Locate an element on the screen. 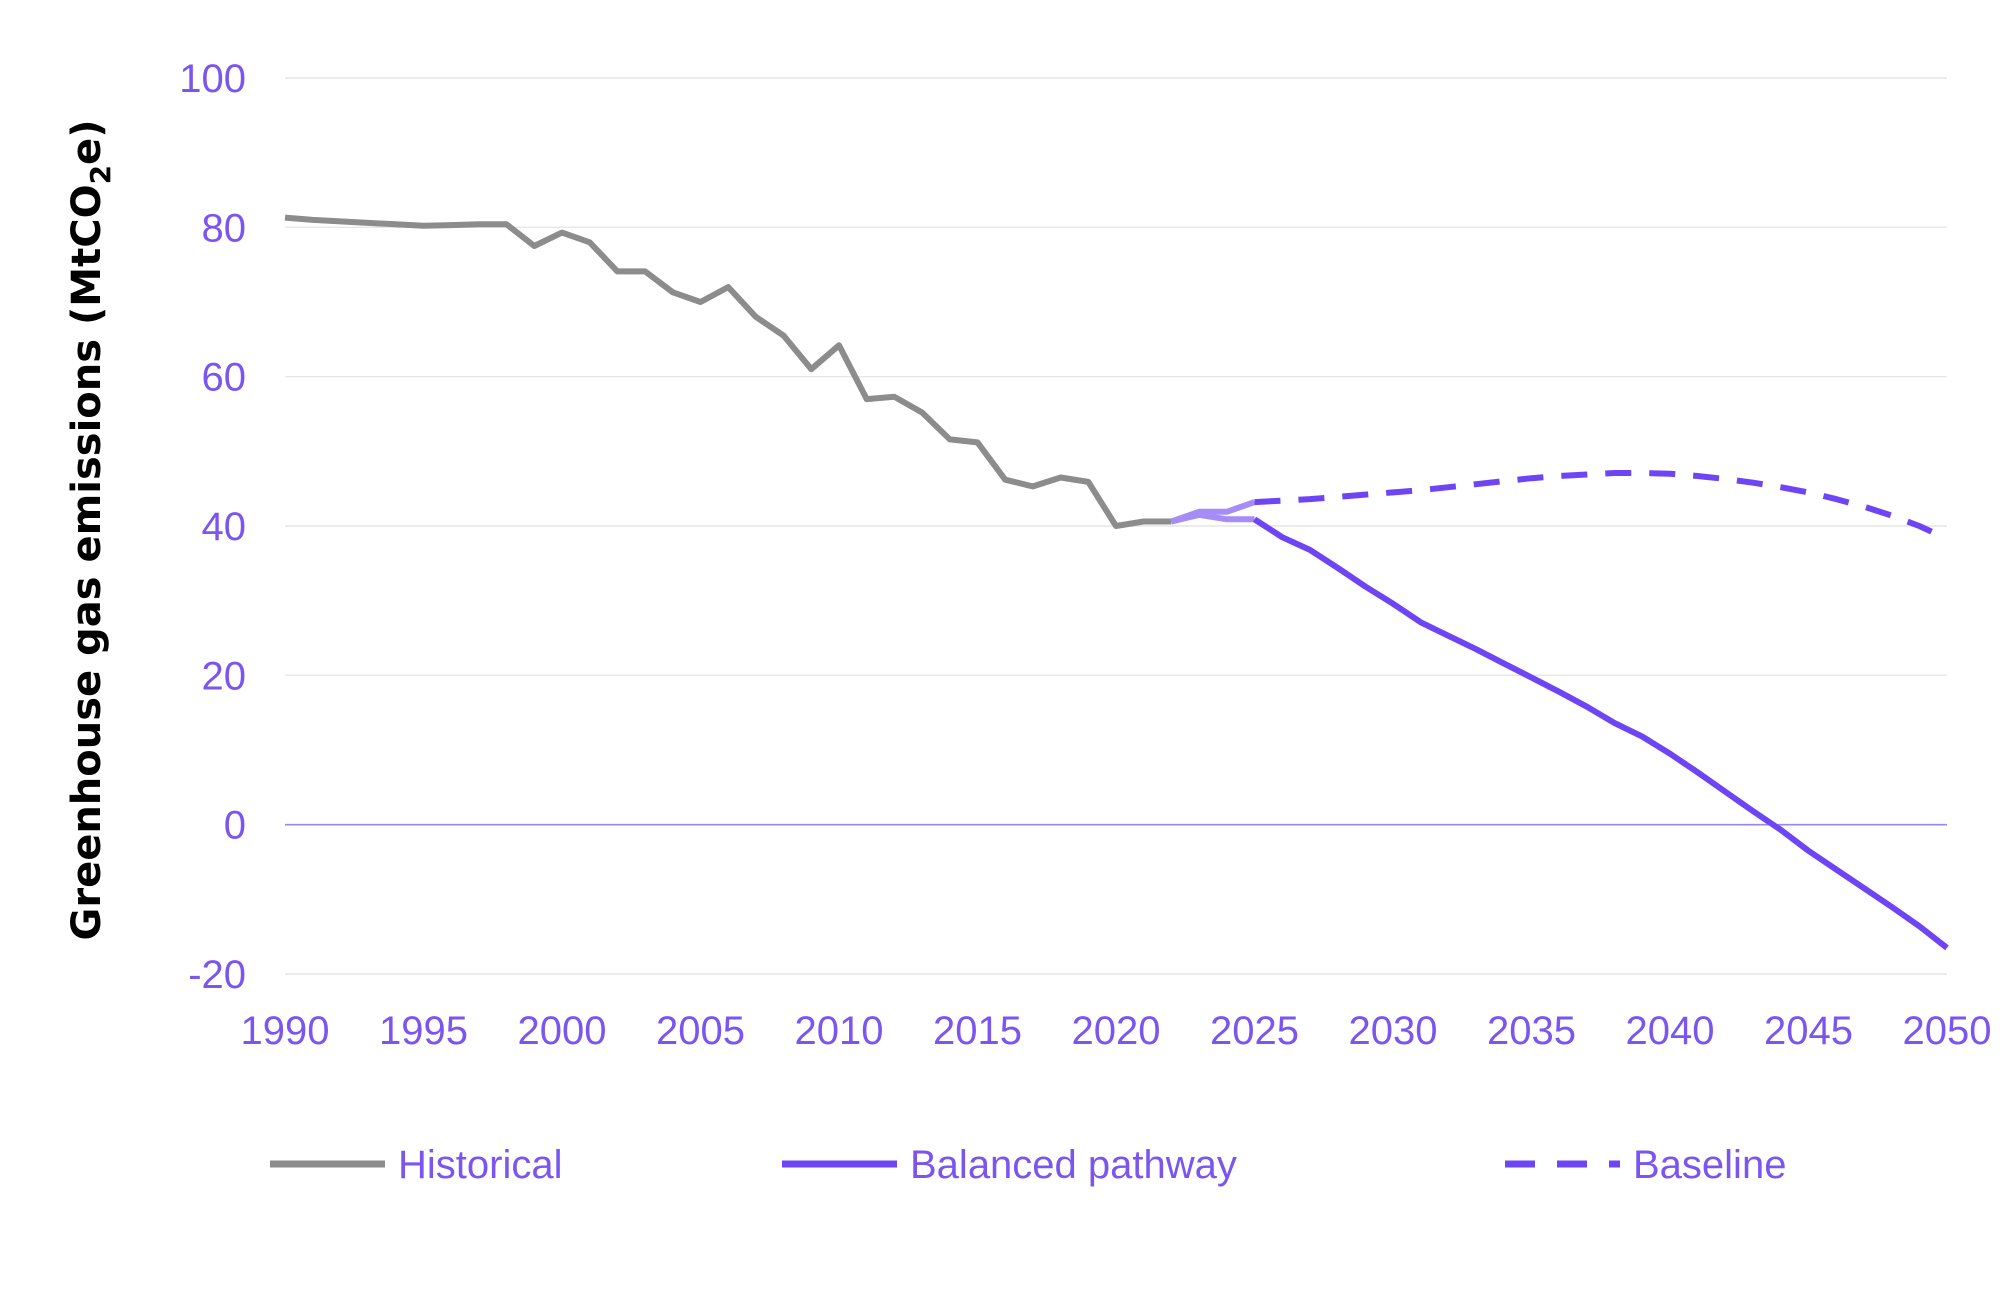 This screenshot has width=2014, height=1299. y-axis-title: Greenhouse gas emissions (MtCO2e) is located at coordinates (90, 530).